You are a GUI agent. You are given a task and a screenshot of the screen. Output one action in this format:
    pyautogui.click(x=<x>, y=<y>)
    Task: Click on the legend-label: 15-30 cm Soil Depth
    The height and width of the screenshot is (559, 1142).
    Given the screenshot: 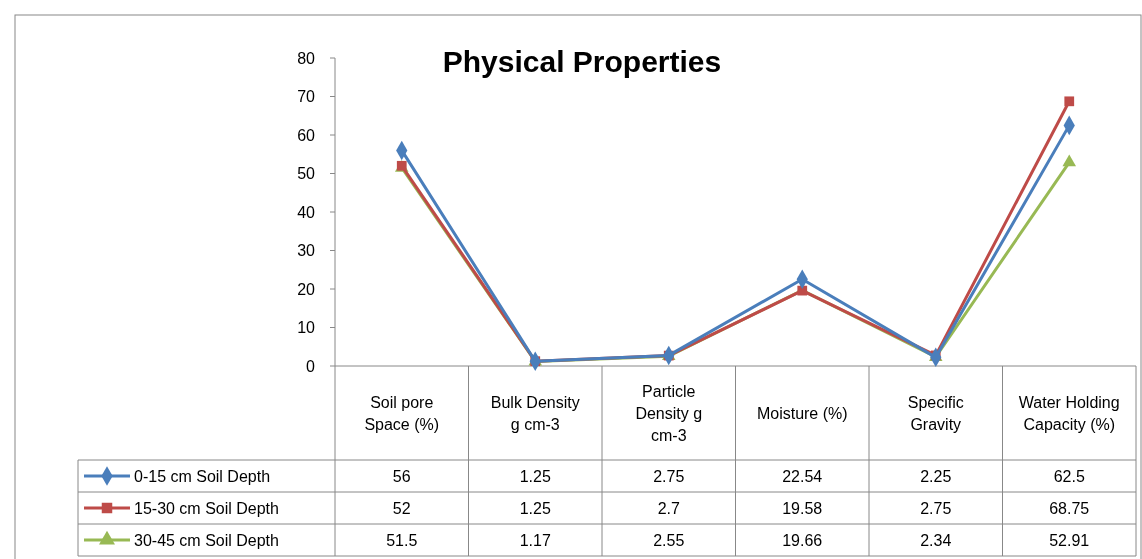 What is the action you would take?
    pyautogui.click(x=206, y=508)
    